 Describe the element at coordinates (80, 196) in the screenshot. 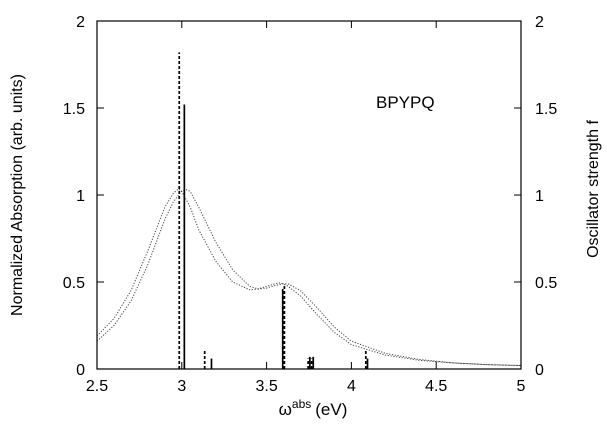

I see `y-tick-label-left: 1` at that location.